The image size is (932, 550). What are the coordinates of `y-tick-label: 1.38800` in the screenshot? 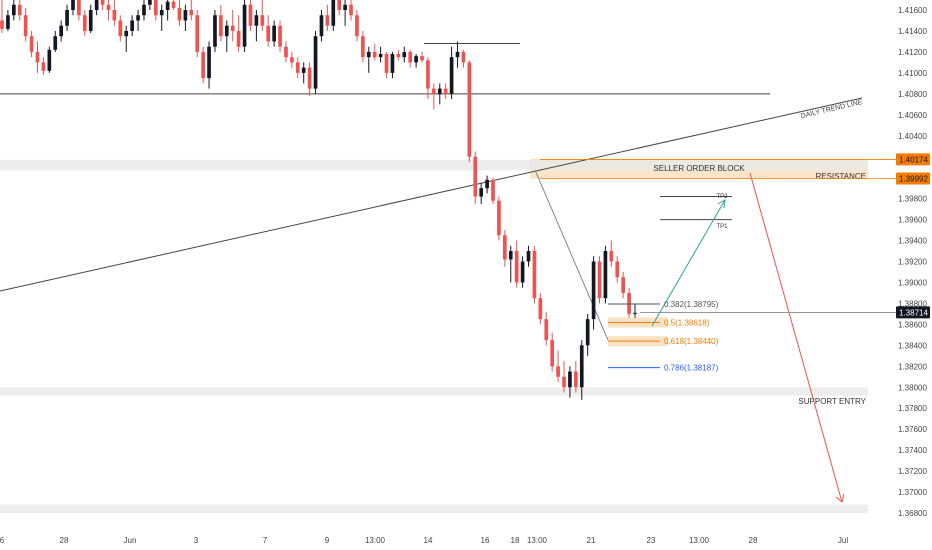 It's located at (912, 303).